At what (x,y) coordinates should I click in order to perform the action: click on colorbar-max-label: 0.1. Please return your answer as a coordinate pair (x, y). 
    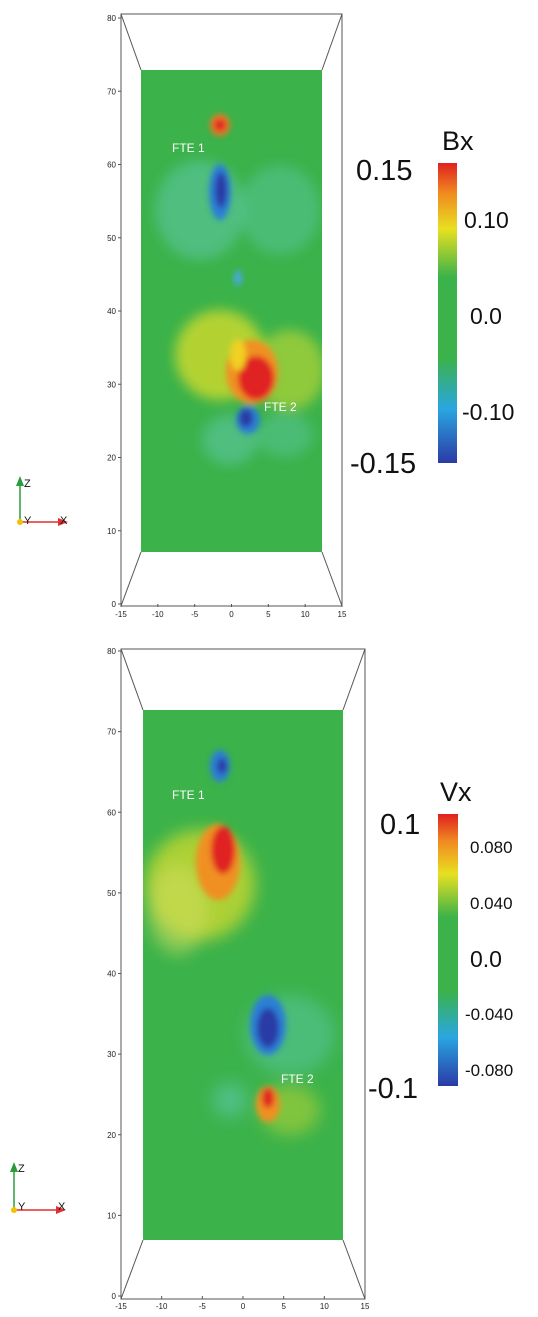
    Looking at the image, I should click on (400, 825).